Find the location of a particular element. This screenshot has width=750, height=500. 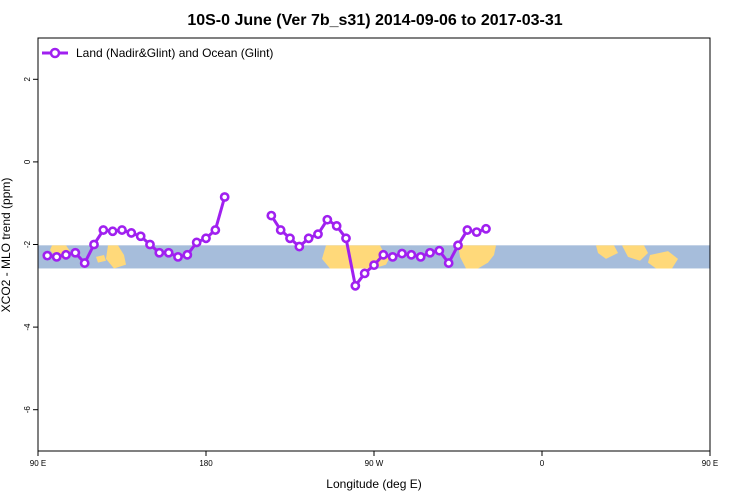

x-axis: 90 E 180 90 W 0 90 E is located at coordinates (374, 459).